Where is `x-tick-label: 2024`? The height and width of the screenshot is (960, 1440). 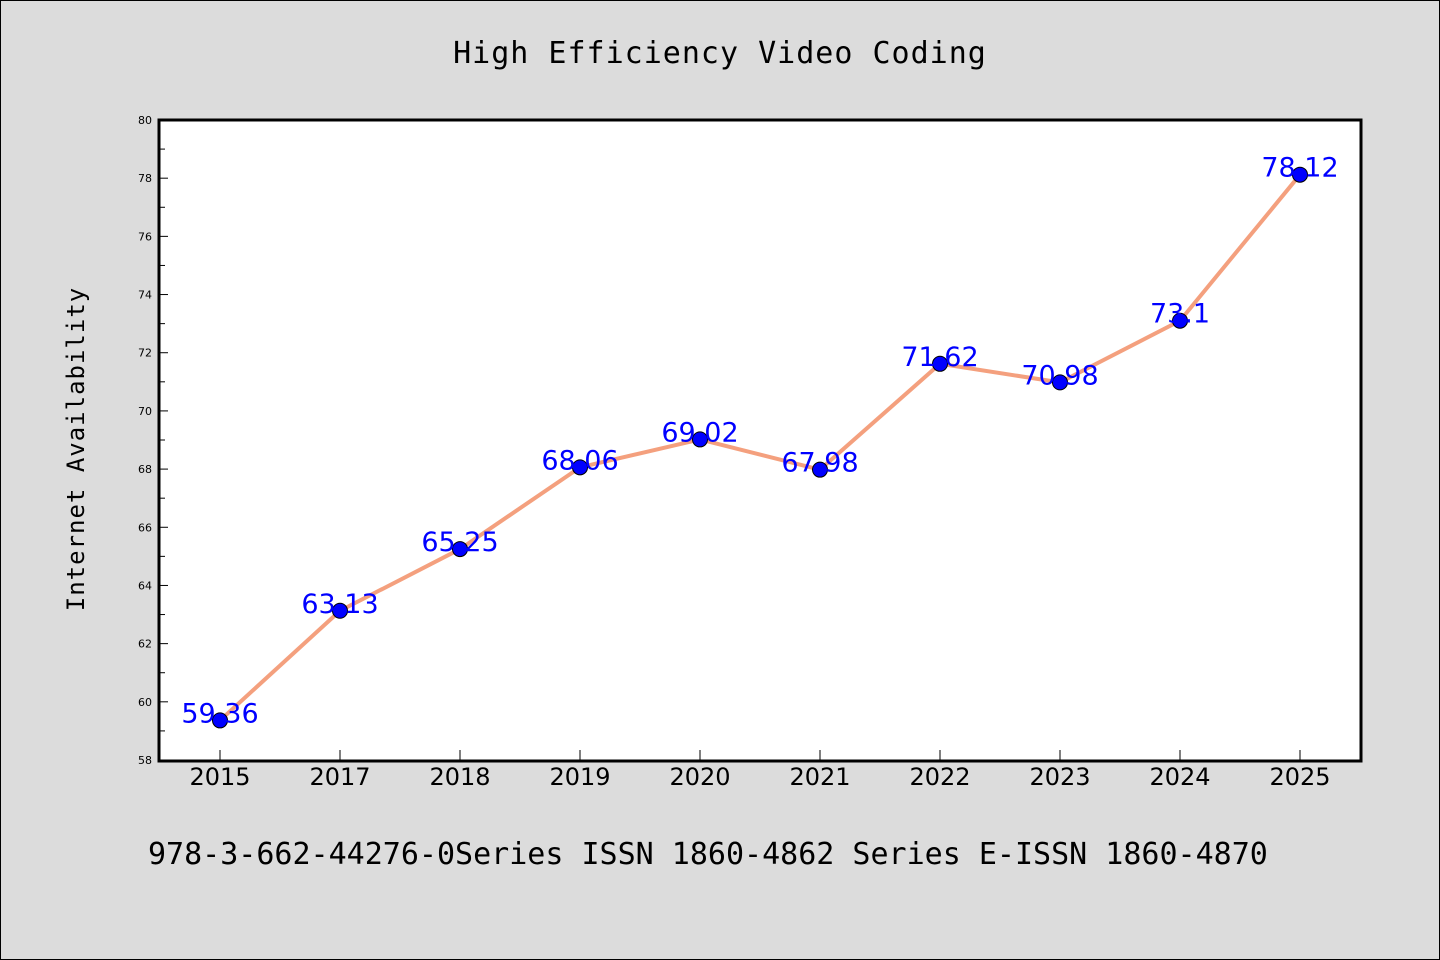 x-tick-label: 2024 is located at coordinates (1179, 777).